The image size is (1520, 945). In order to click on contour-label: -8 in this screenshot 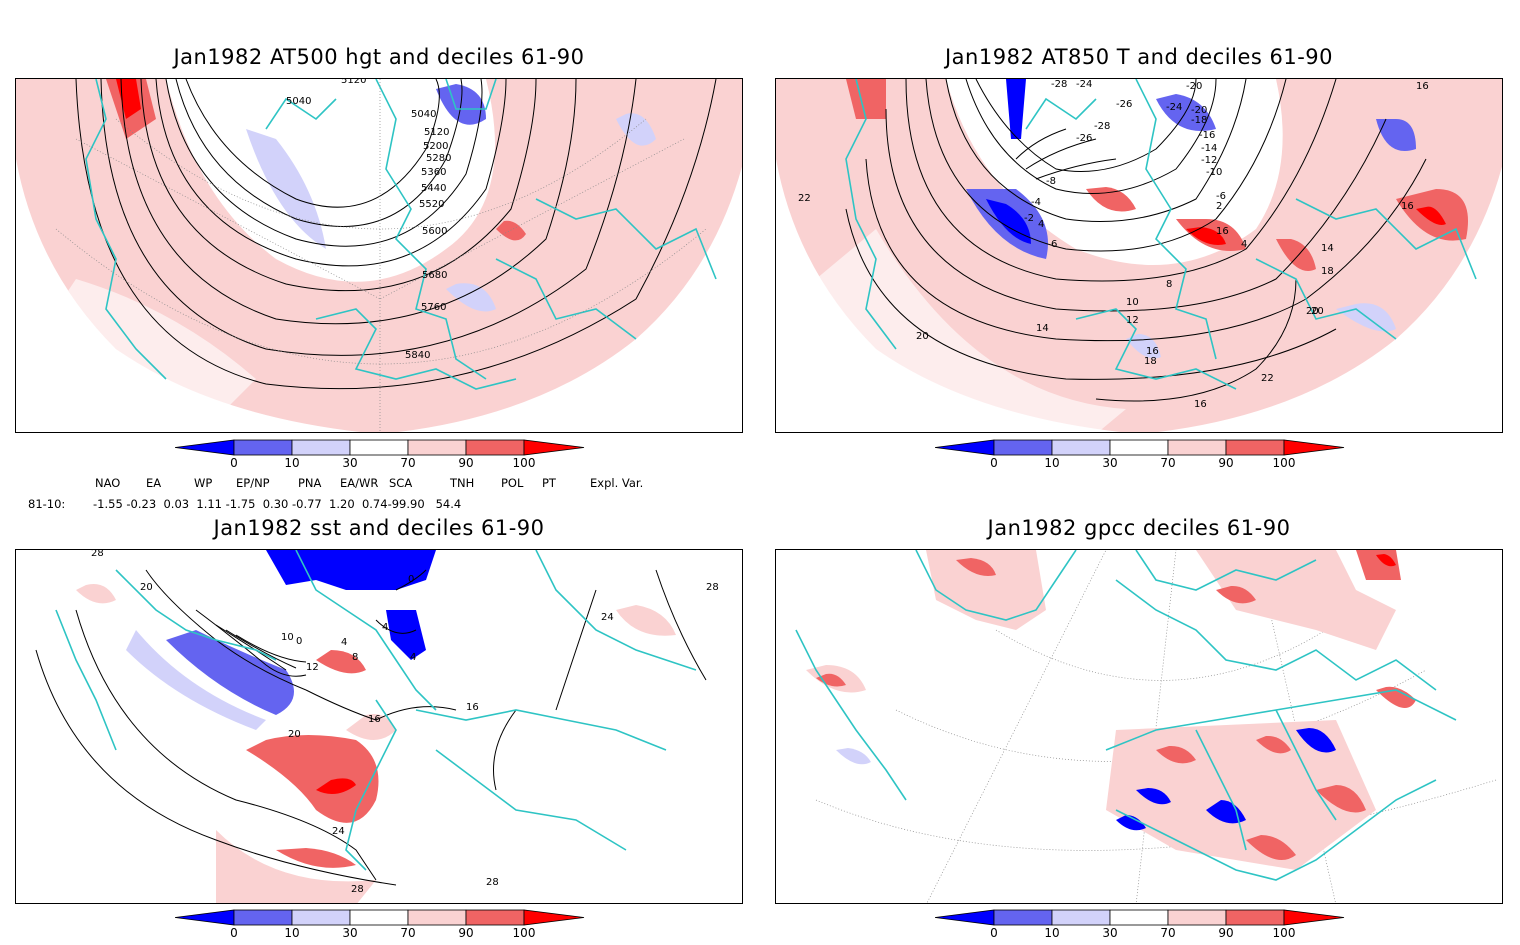, I will do `click(1051, 181)`.